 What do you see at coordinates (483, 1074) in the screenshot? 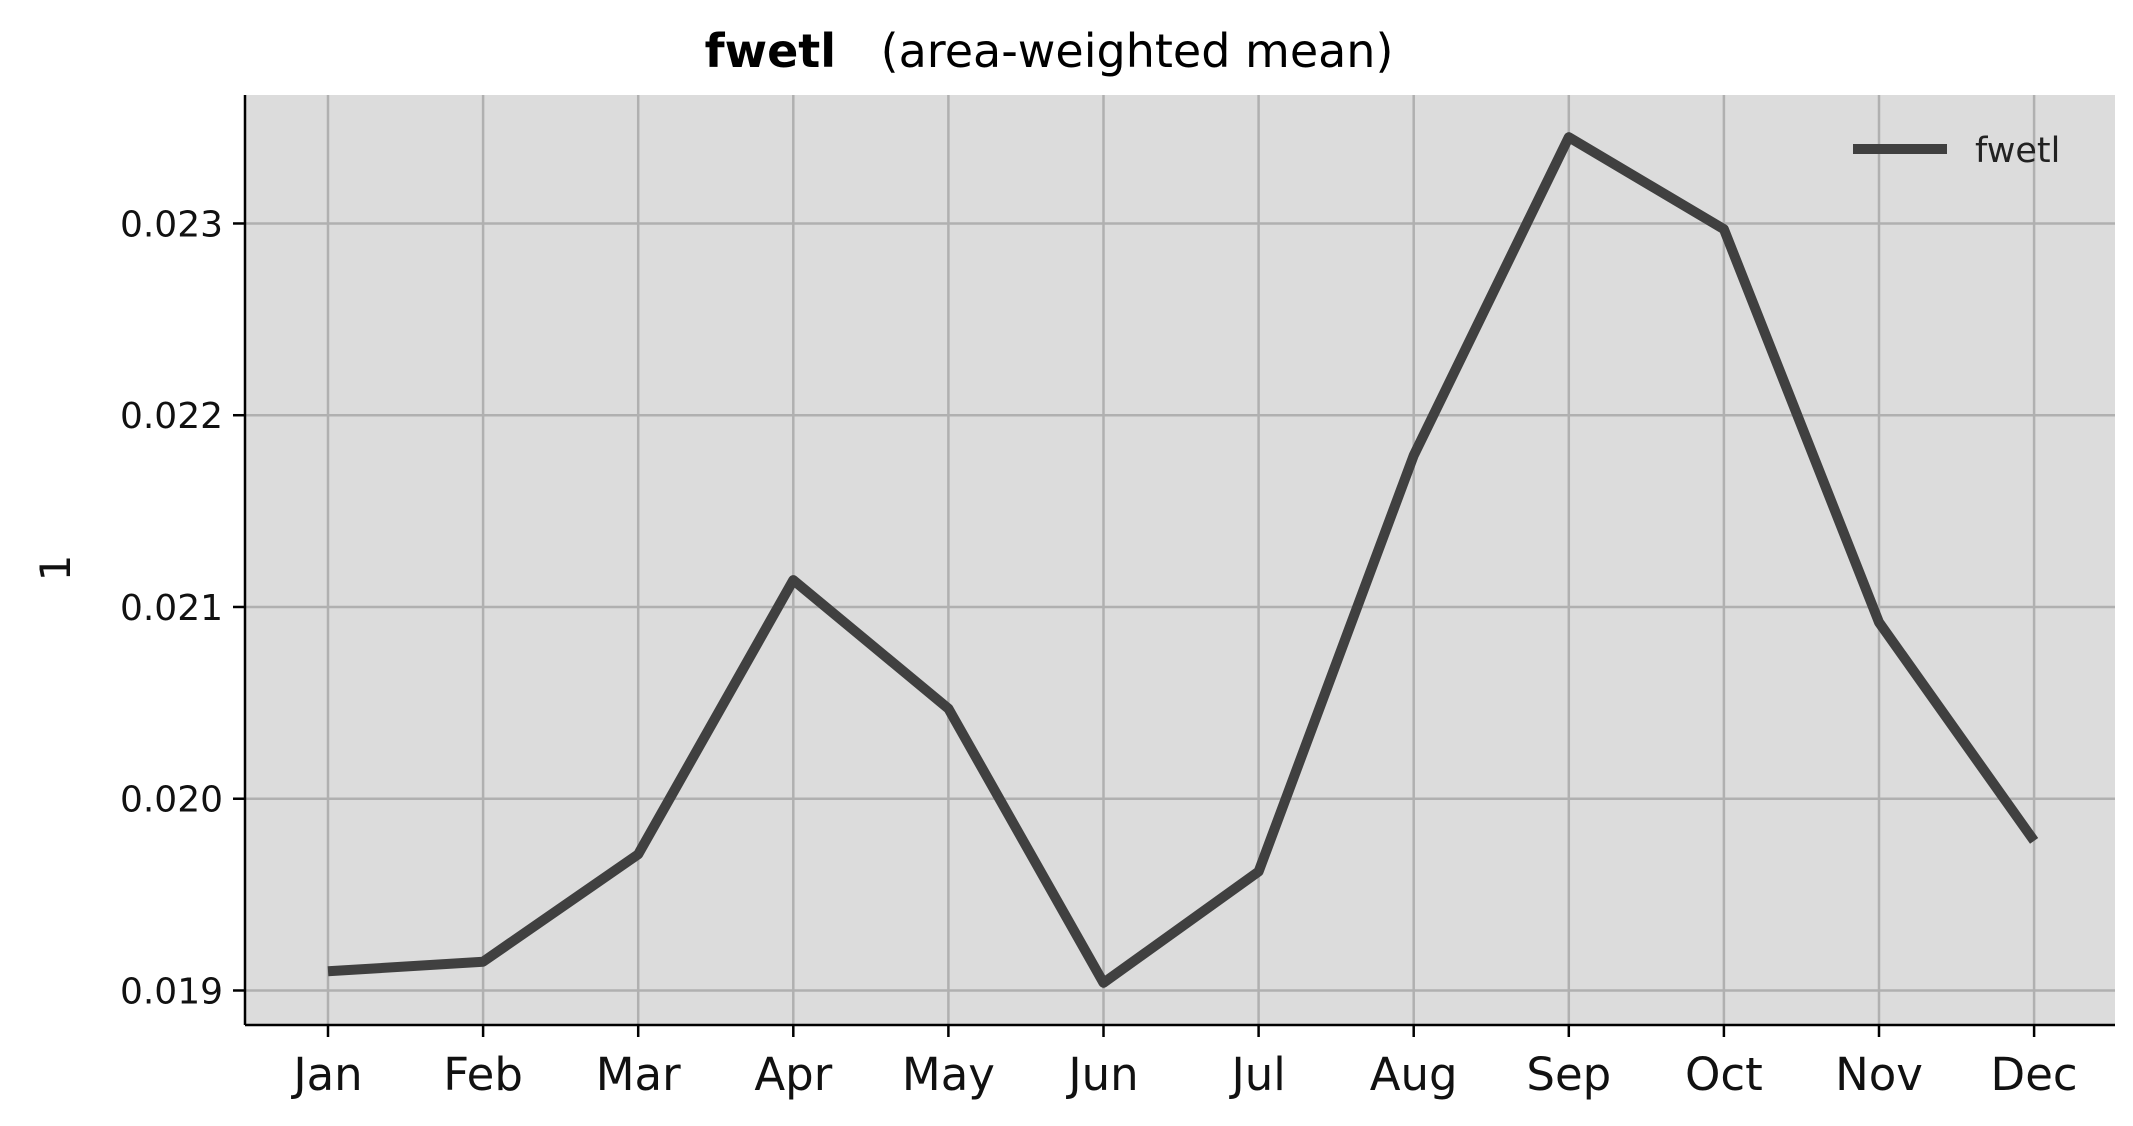
I see `x-tick-label-feb: Feb` at bounding box center [483, 1074].